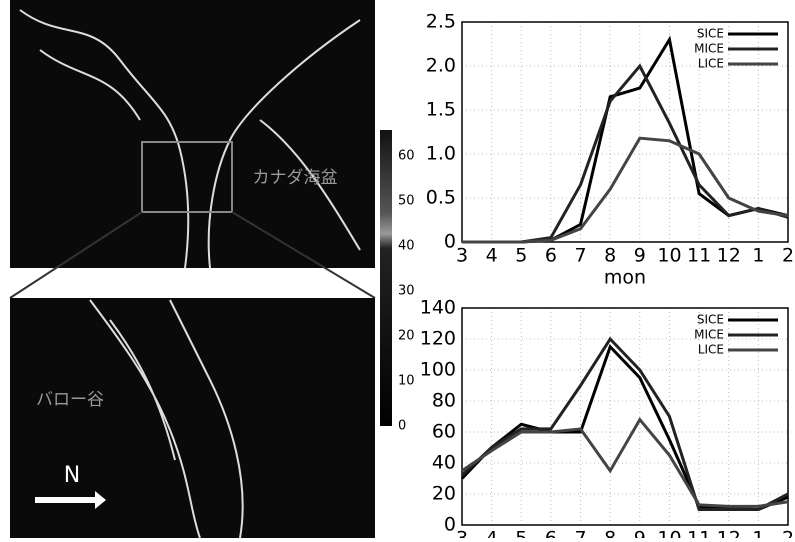 Image resolution: width=795 pixels, height=542 pixels. I want to click on y-tick-label: 0.5, so click(441, 198).